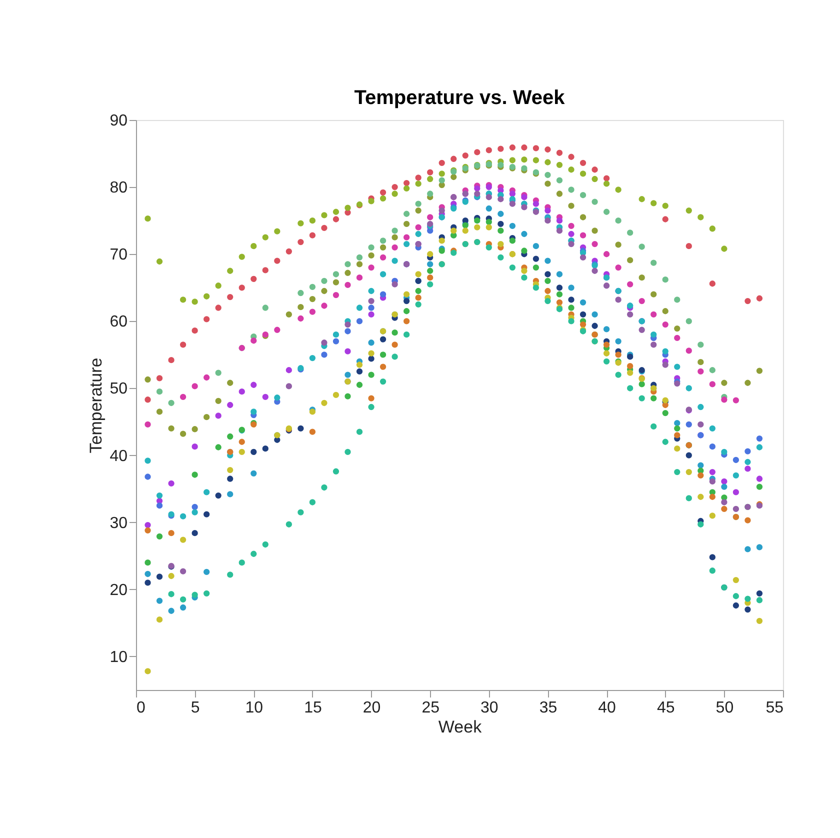 This screenshot has width=840, height=838. I want to click on x-tick-label: 20, so click(371, 708).